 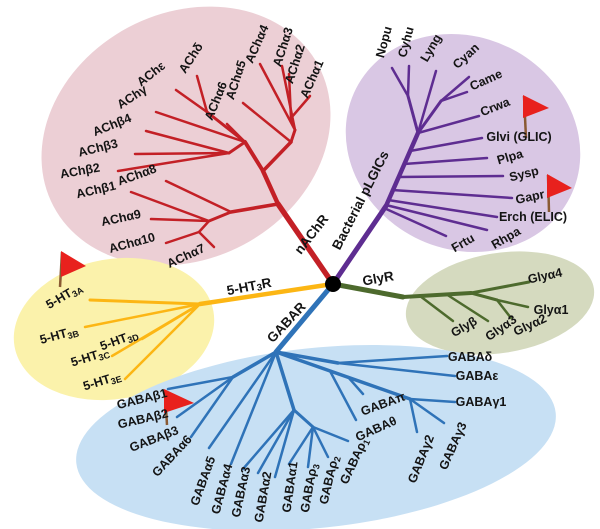 What do you see at coordinates (477, 376) in the screenshot?
I see `leaf-label: GABAε` at bounding box center [477, 376].